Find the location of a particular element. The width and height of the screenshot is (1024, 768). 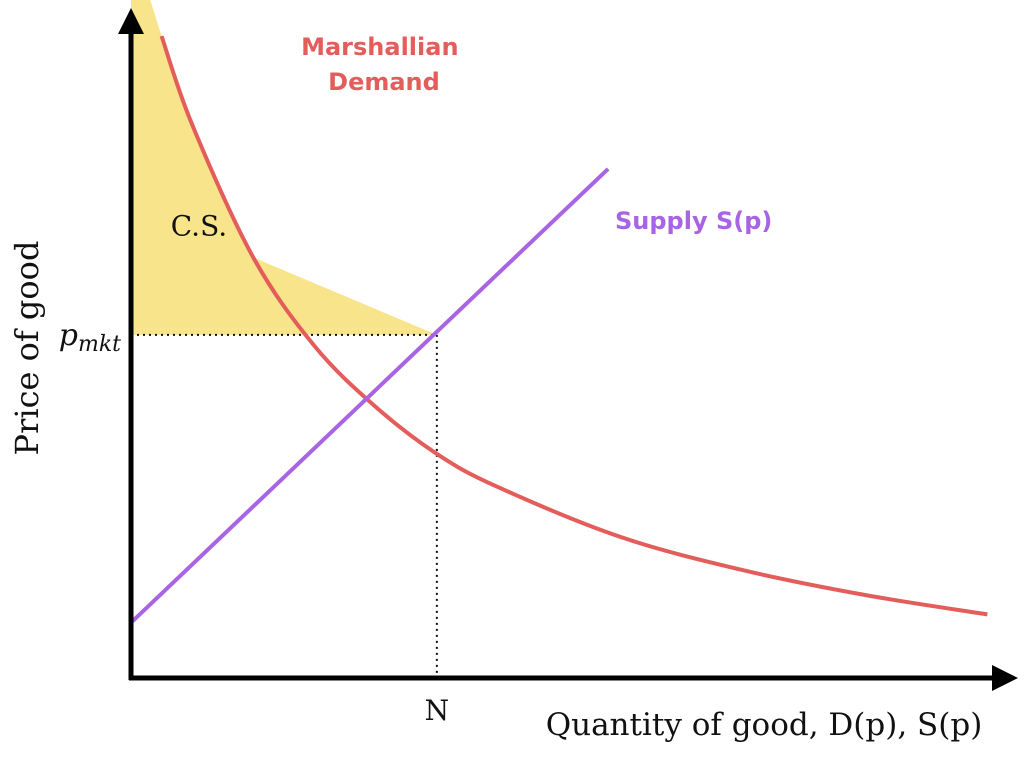

y-axis-arrow is located at coordinates (131, 21).